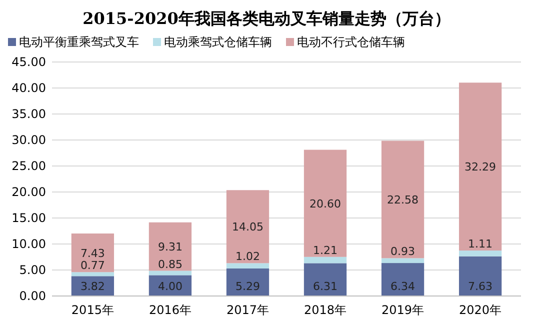  Describe the element at coordinates (29, 192) in the screenshot. I see `y-tick-label: 20.00` at that location.